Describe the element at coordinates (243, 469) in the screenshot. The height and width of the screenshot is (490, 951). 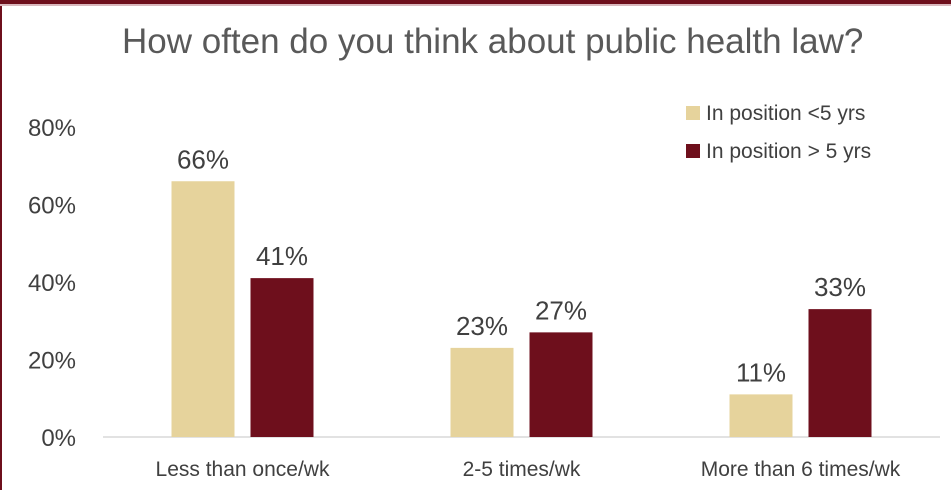
I see `x-category-label: Less than once/wk` at that location.